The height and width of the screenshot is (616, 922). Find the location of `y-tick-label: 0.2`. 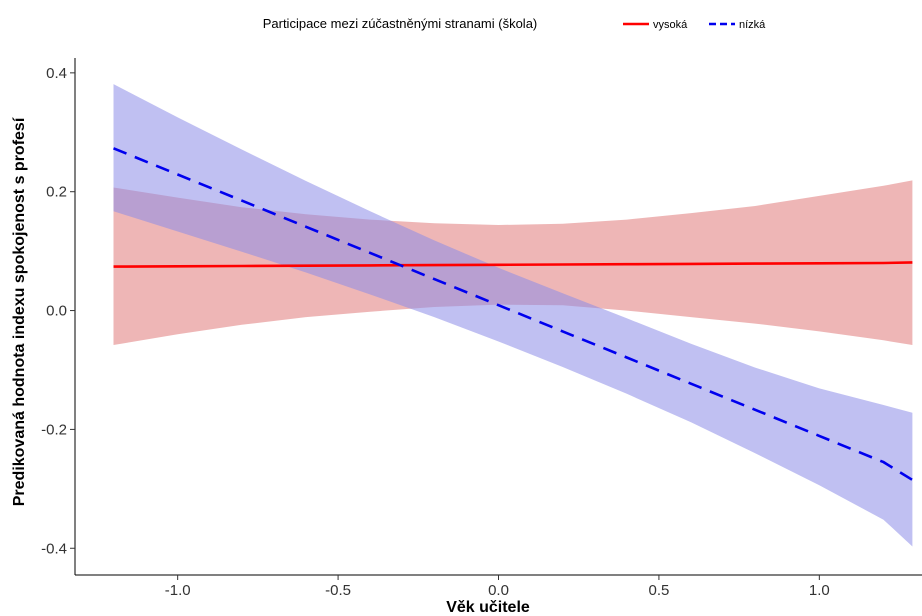

y-tick-label: 0.2 is located at coordinates (56, 192).